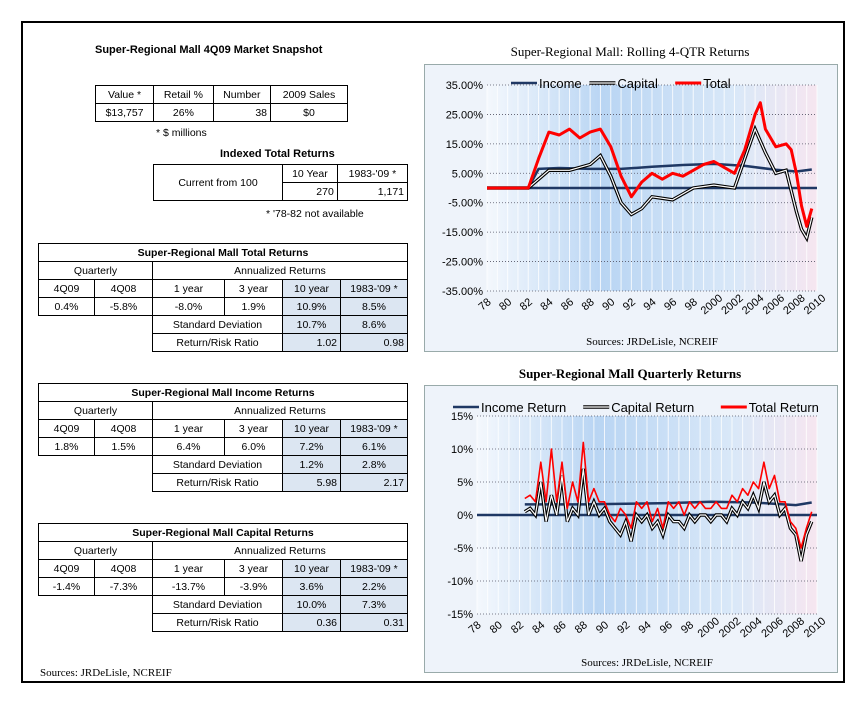  Describe the element at coordinates (223, 532) in the screenshot. I see `table-title: Super-Regional Mall Capital Returns` at that location.